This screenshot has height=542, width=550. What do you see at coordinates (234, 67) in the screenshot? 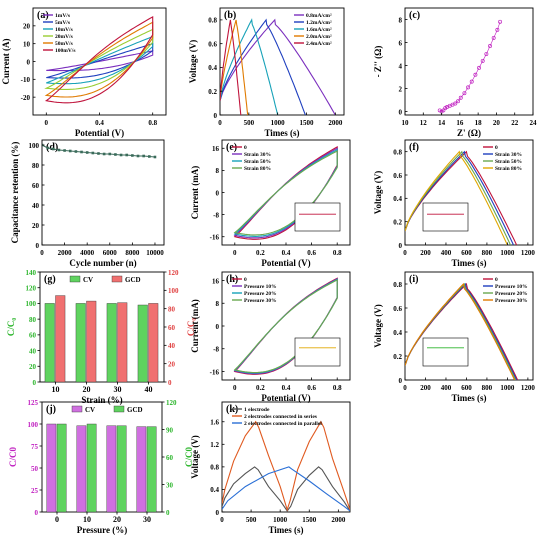
I see `series-2-0ma-cm-` at bounding box center [234, 67].